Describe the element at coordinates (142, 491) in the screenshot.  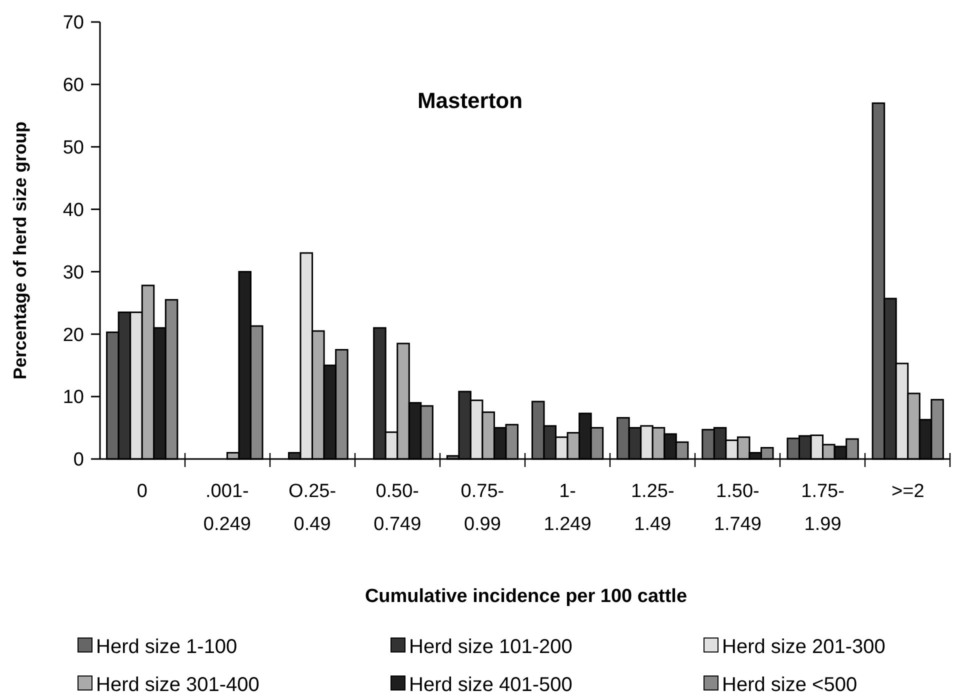
I see `x-tick-label: 0` at that location.